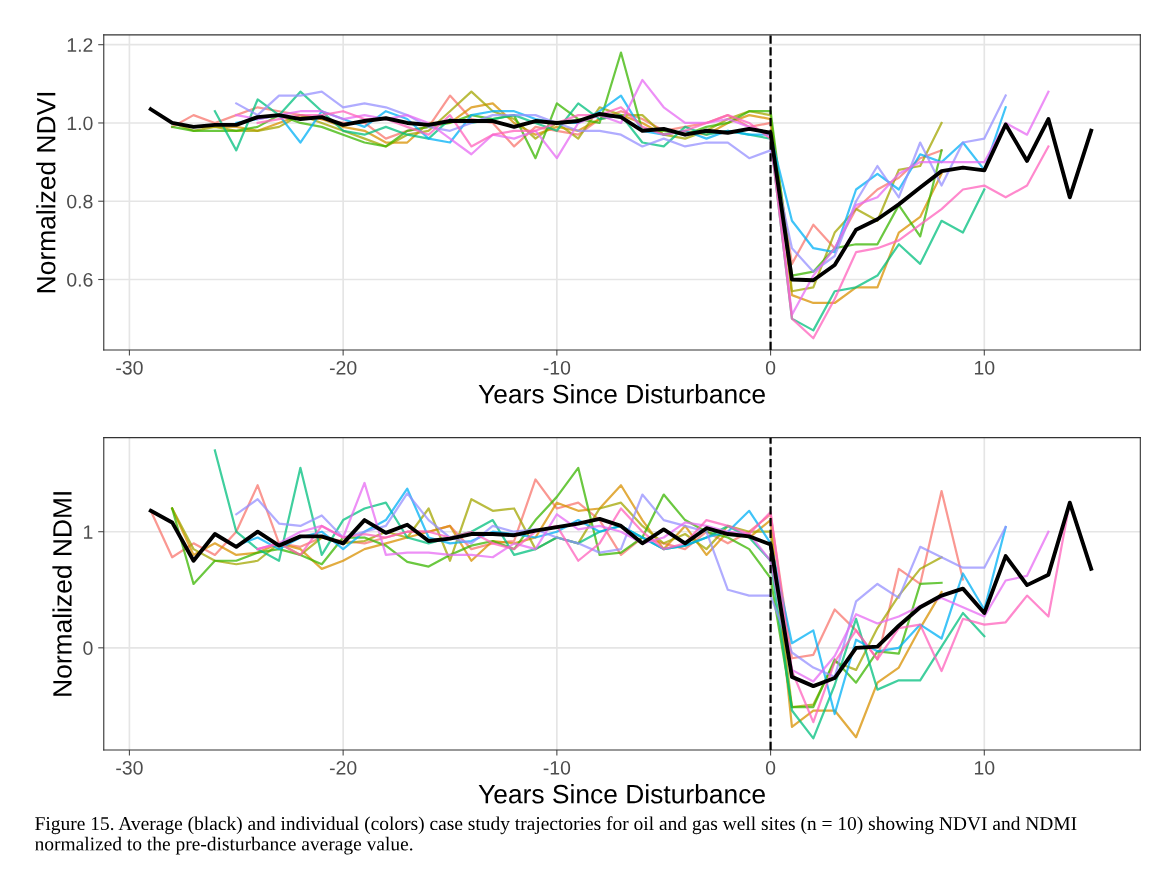  I want to click on y-tick-label: 0.8, so click(80, 201).